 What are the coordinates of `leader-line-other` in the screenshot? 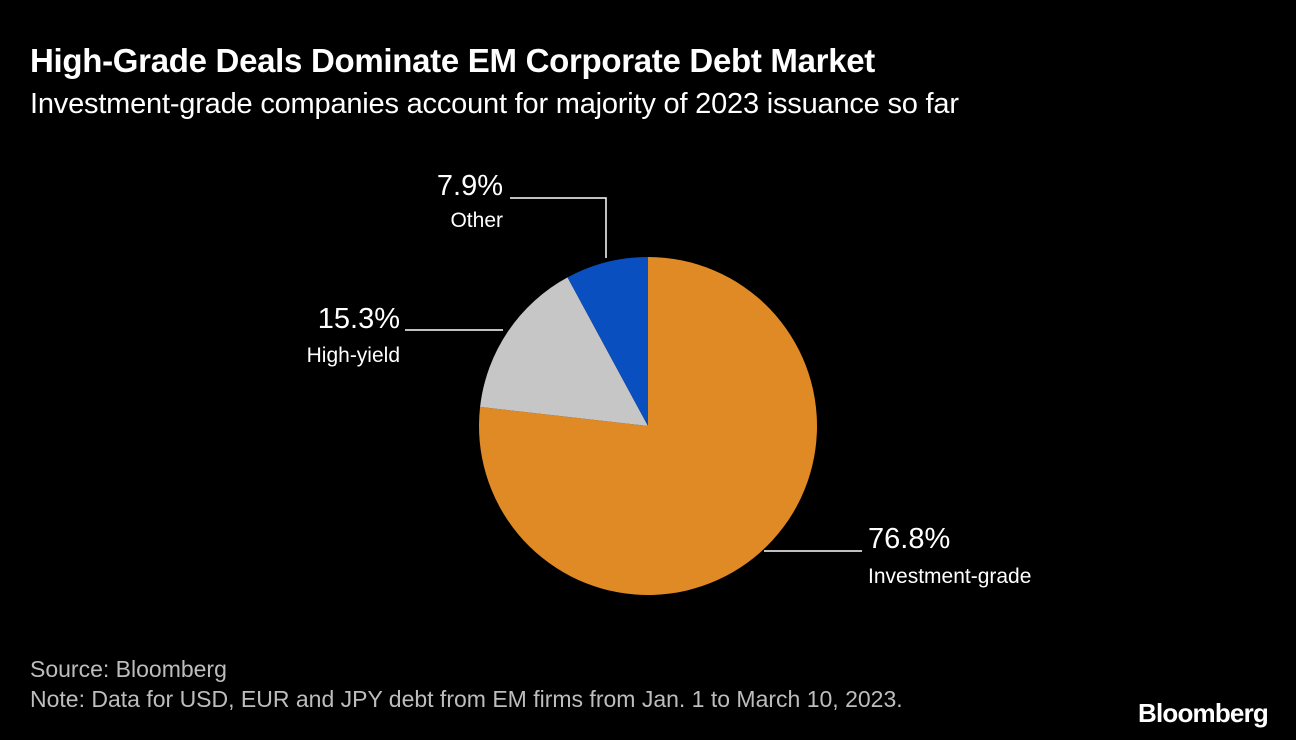 It's located at (558, 227).